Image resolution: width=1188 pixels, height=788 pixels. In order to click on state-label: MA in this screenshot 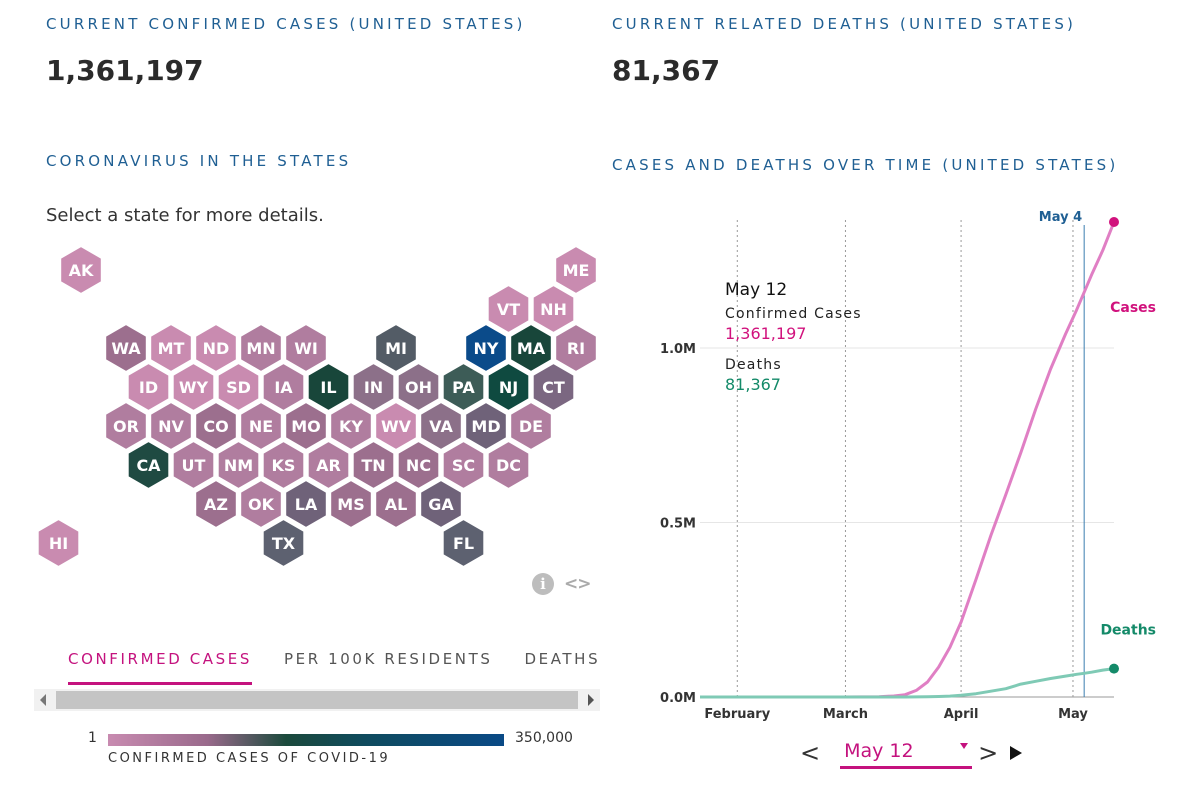, I will do `click(531, 348)`.